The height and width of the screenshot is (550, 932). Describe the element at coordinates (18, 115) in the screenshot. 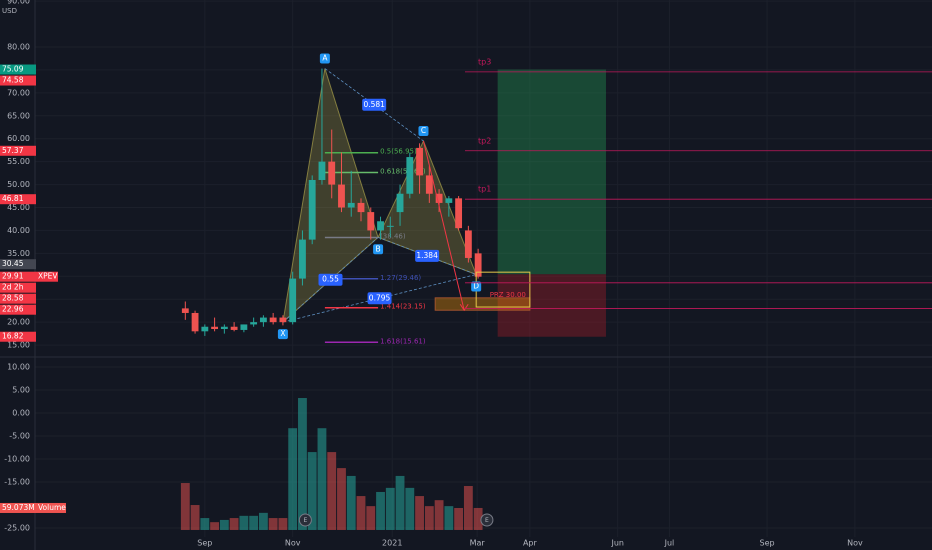

I see `y-tick-label: 65.00` at that location.